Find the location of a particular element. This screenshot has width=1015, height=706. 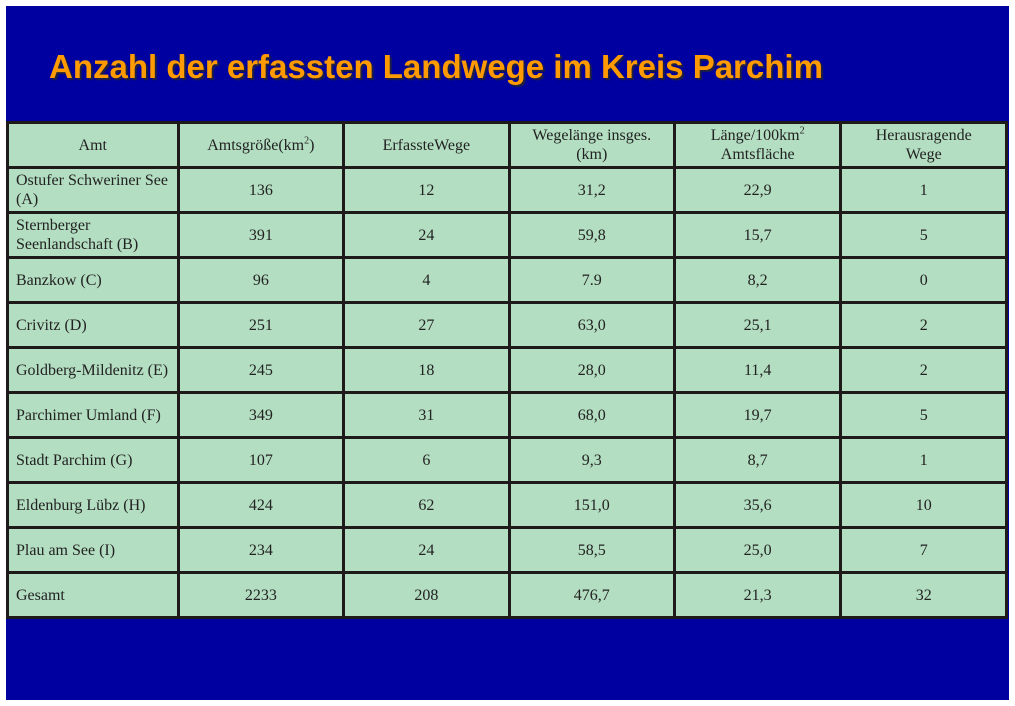

cell-wegelaenge: 9,3 is located at coordinates (591, 460).